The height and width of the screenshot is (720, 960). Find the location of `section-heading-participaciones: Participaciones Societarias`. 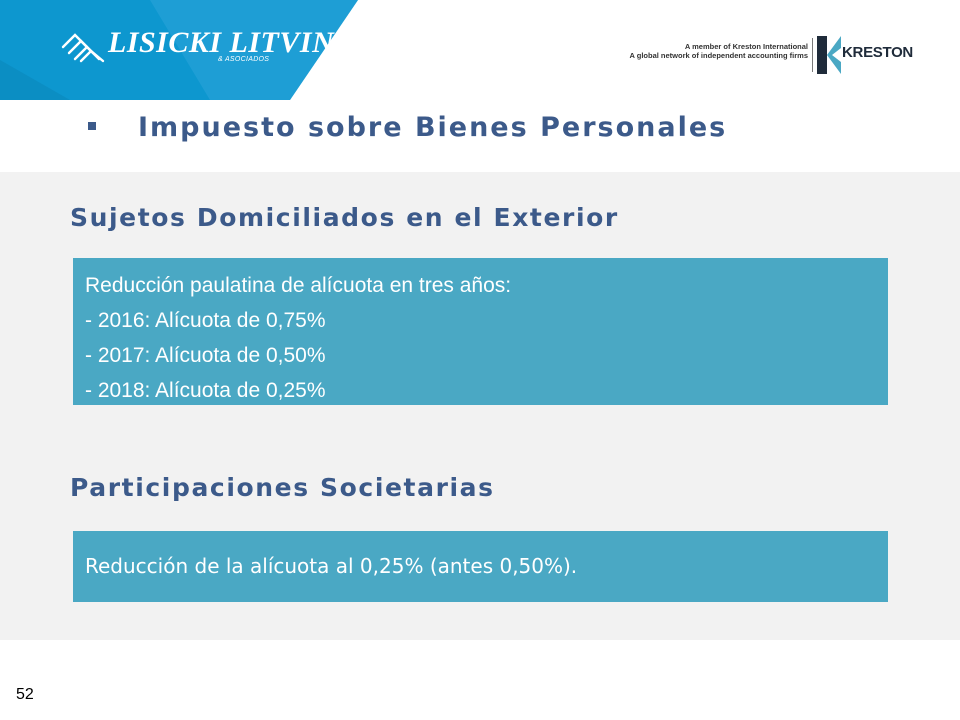

section-heading-participaciones: Participaciones Societarias is located at coordinates (282, 487).